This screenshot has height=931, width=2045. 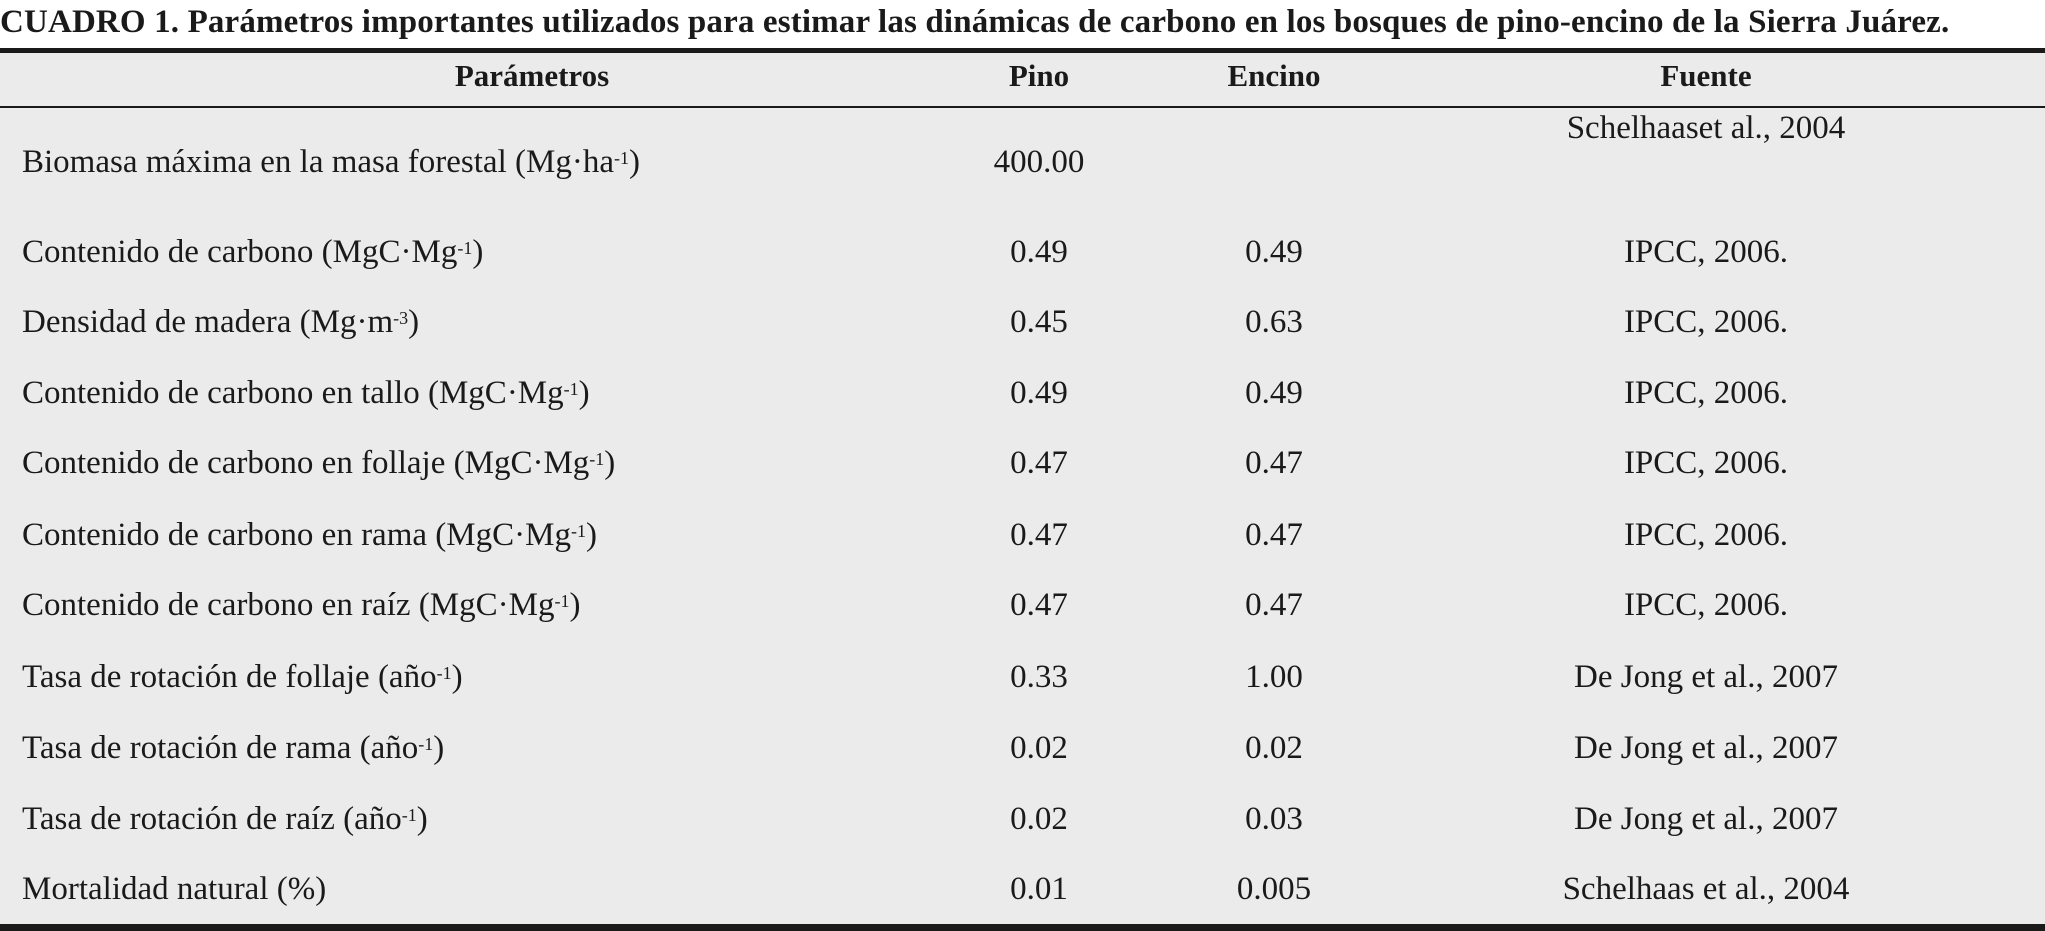 I want to click on header-parametros: Parámetros, so click(x=532, y=75).